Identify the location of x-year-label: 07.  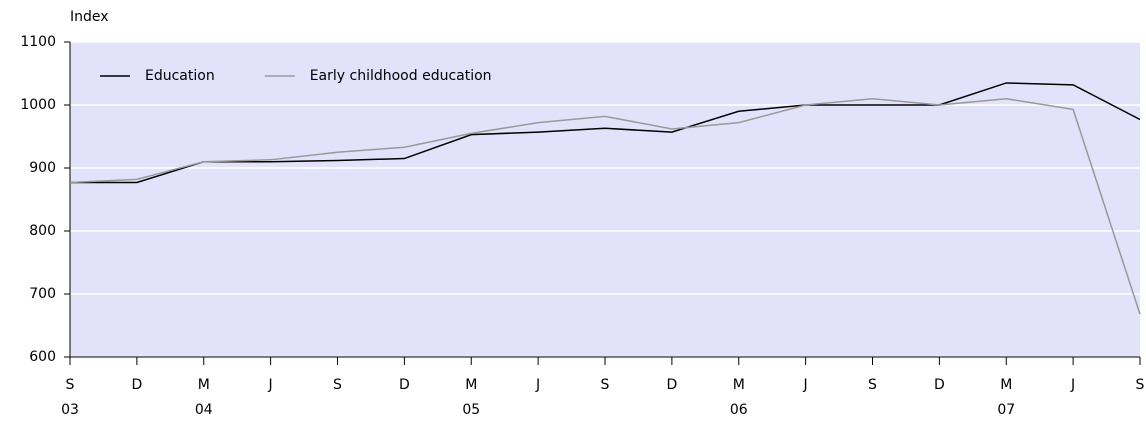
(1006, 410).